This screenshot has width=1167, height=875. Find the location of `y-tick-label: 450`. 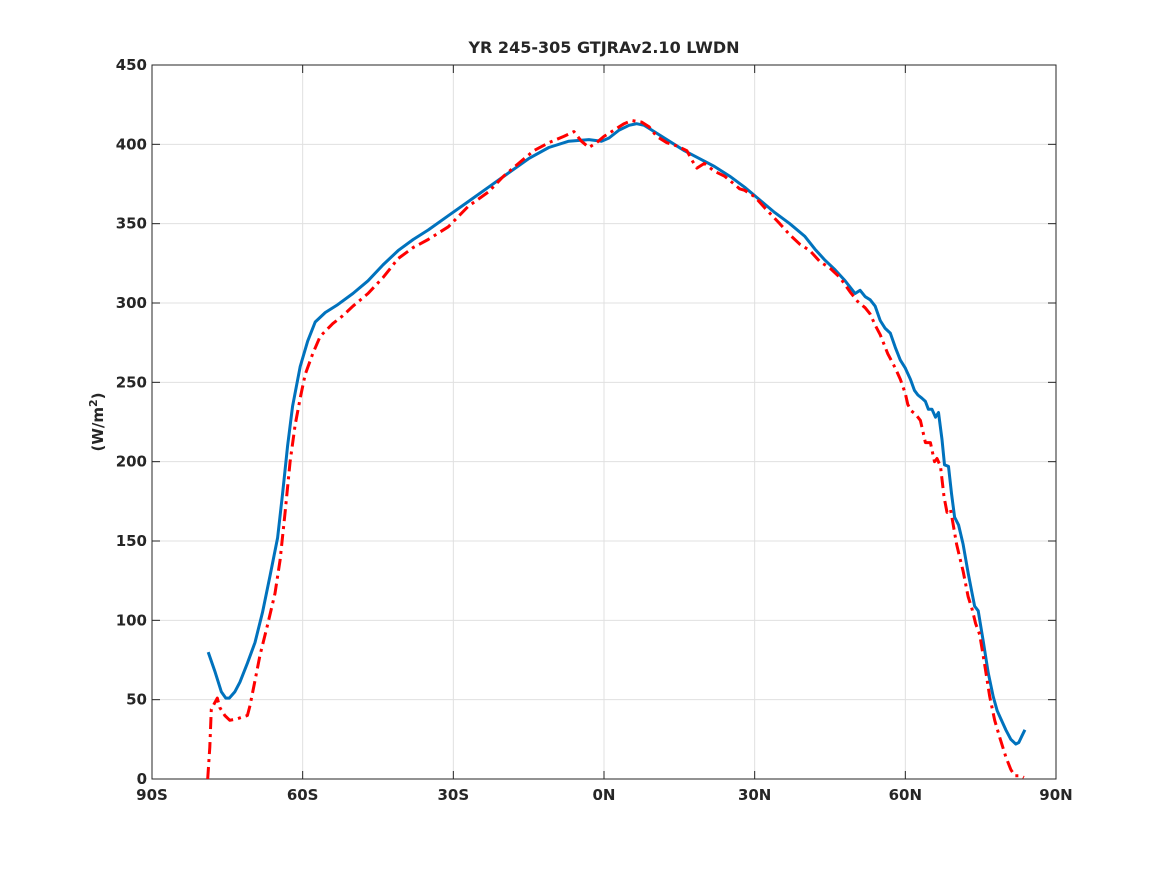

y-tick-label: 450 is located at coordinates (131, 65).